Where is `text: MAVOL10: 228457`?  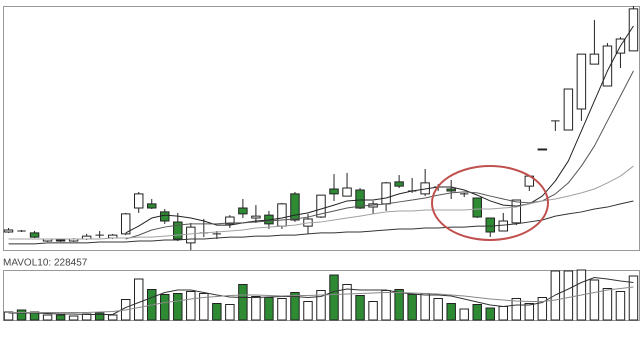 text: MAVOL10: 228457 is located at coordinates (45, 263).